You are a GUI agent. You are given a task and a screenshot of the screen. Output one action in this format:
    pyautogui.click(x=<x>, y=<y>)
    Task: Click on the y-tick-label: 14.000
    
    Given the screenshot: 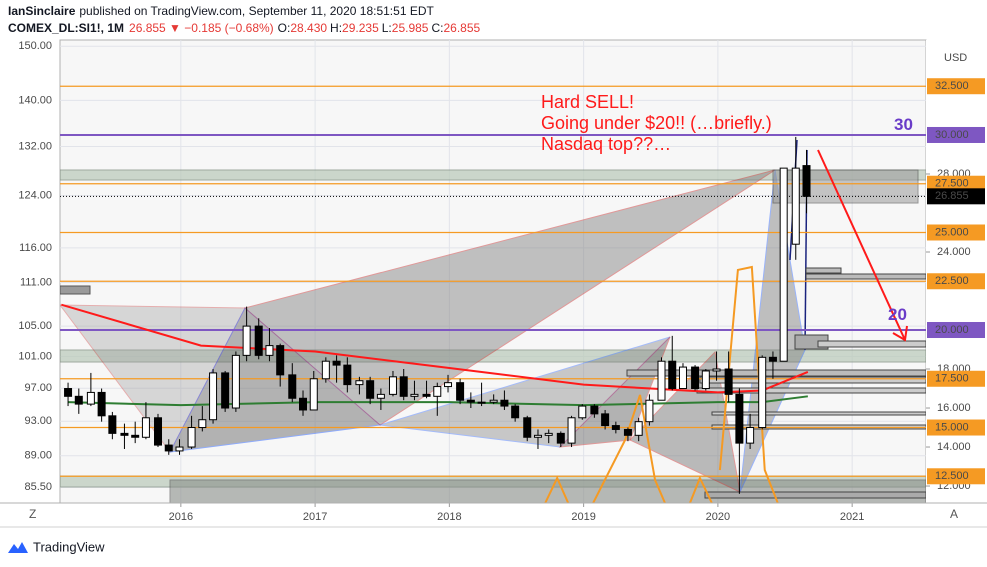 What is the action you would take?
    pyautogui.click(x=954, y=447)
    